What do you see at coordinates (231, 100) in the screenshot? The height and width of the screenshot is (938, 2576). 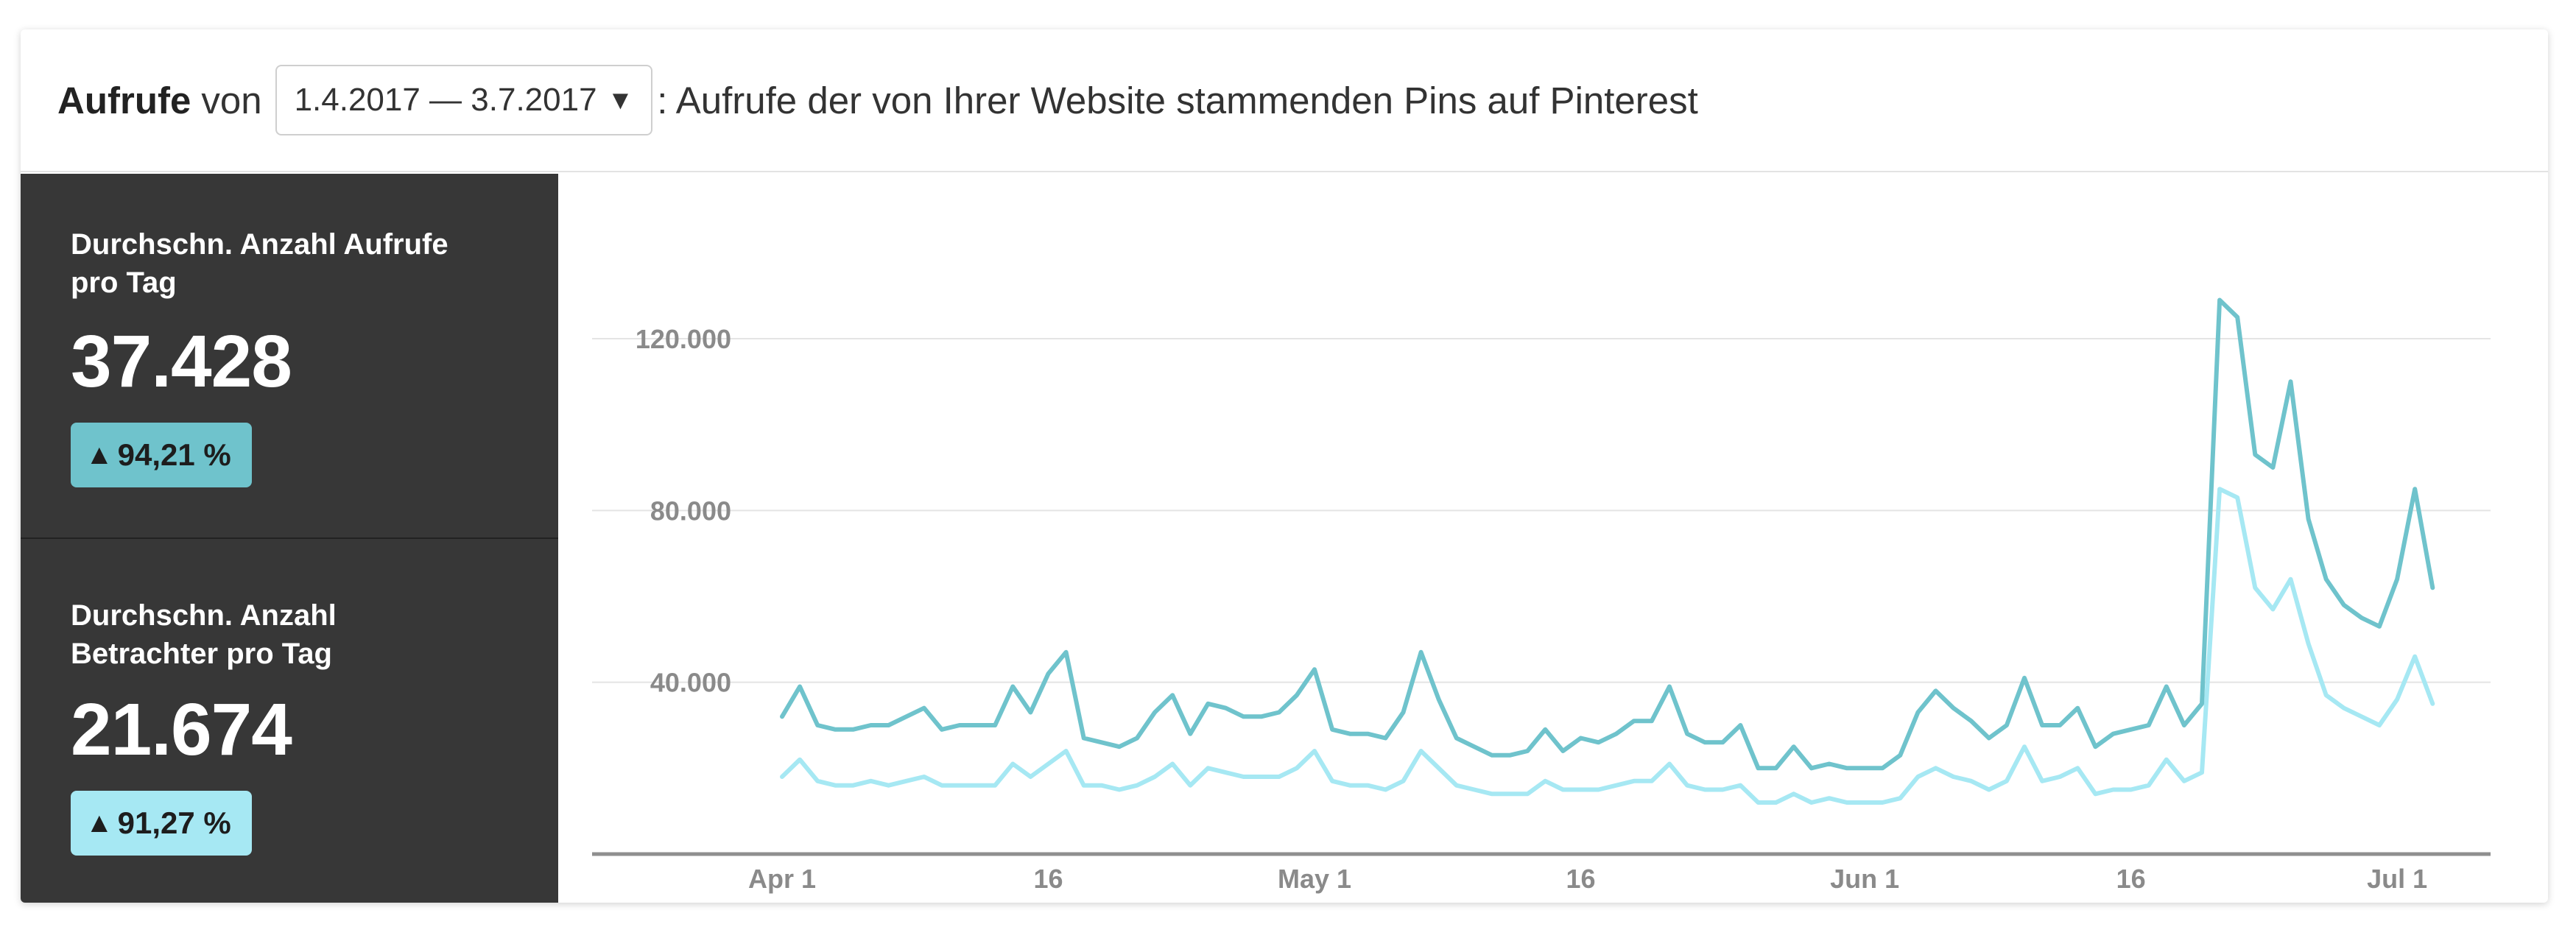 I see `von-label: von` at bounding box center [231, 100].